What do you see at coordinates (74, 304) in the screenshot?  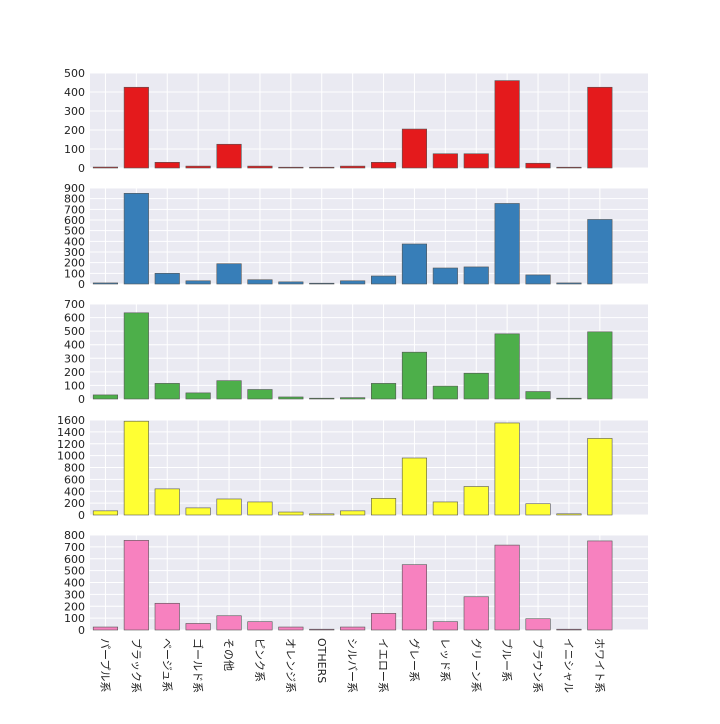 I see `y-tick-label: 700` at bounding box center [74, 304].